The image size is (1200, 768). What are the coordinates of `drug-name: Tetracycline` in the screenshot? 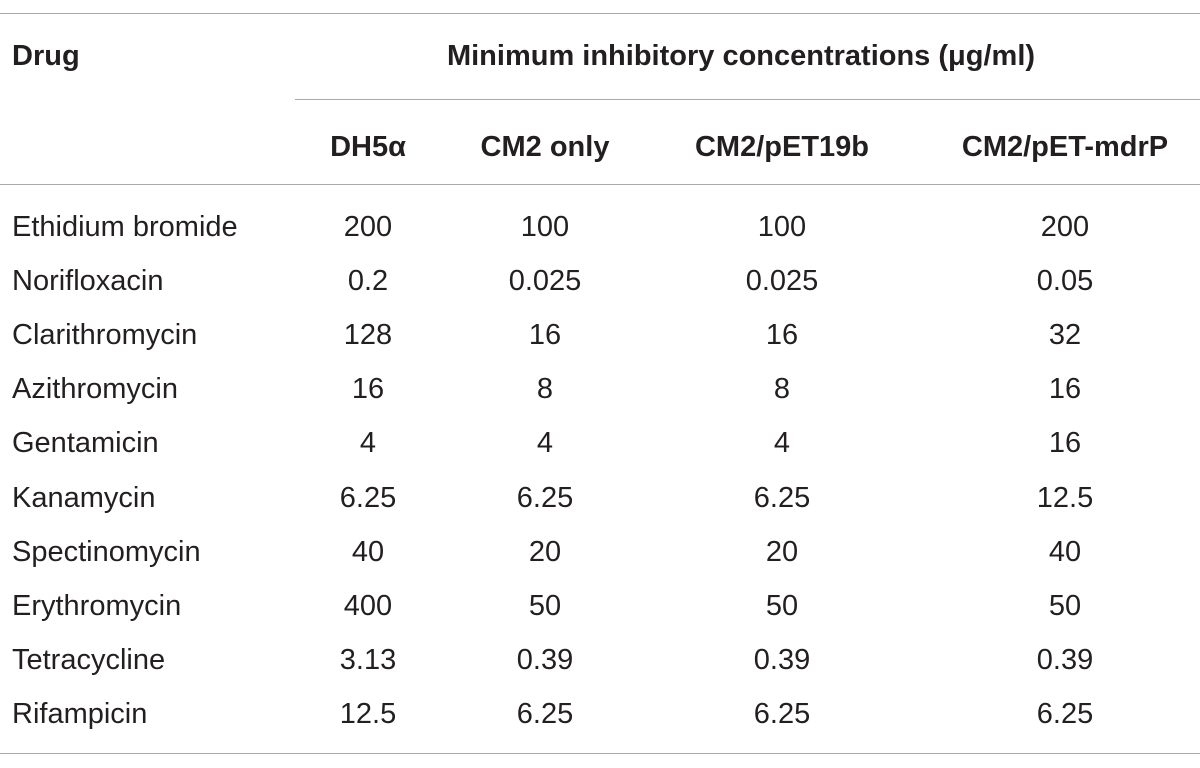 It's located at (89, 659).